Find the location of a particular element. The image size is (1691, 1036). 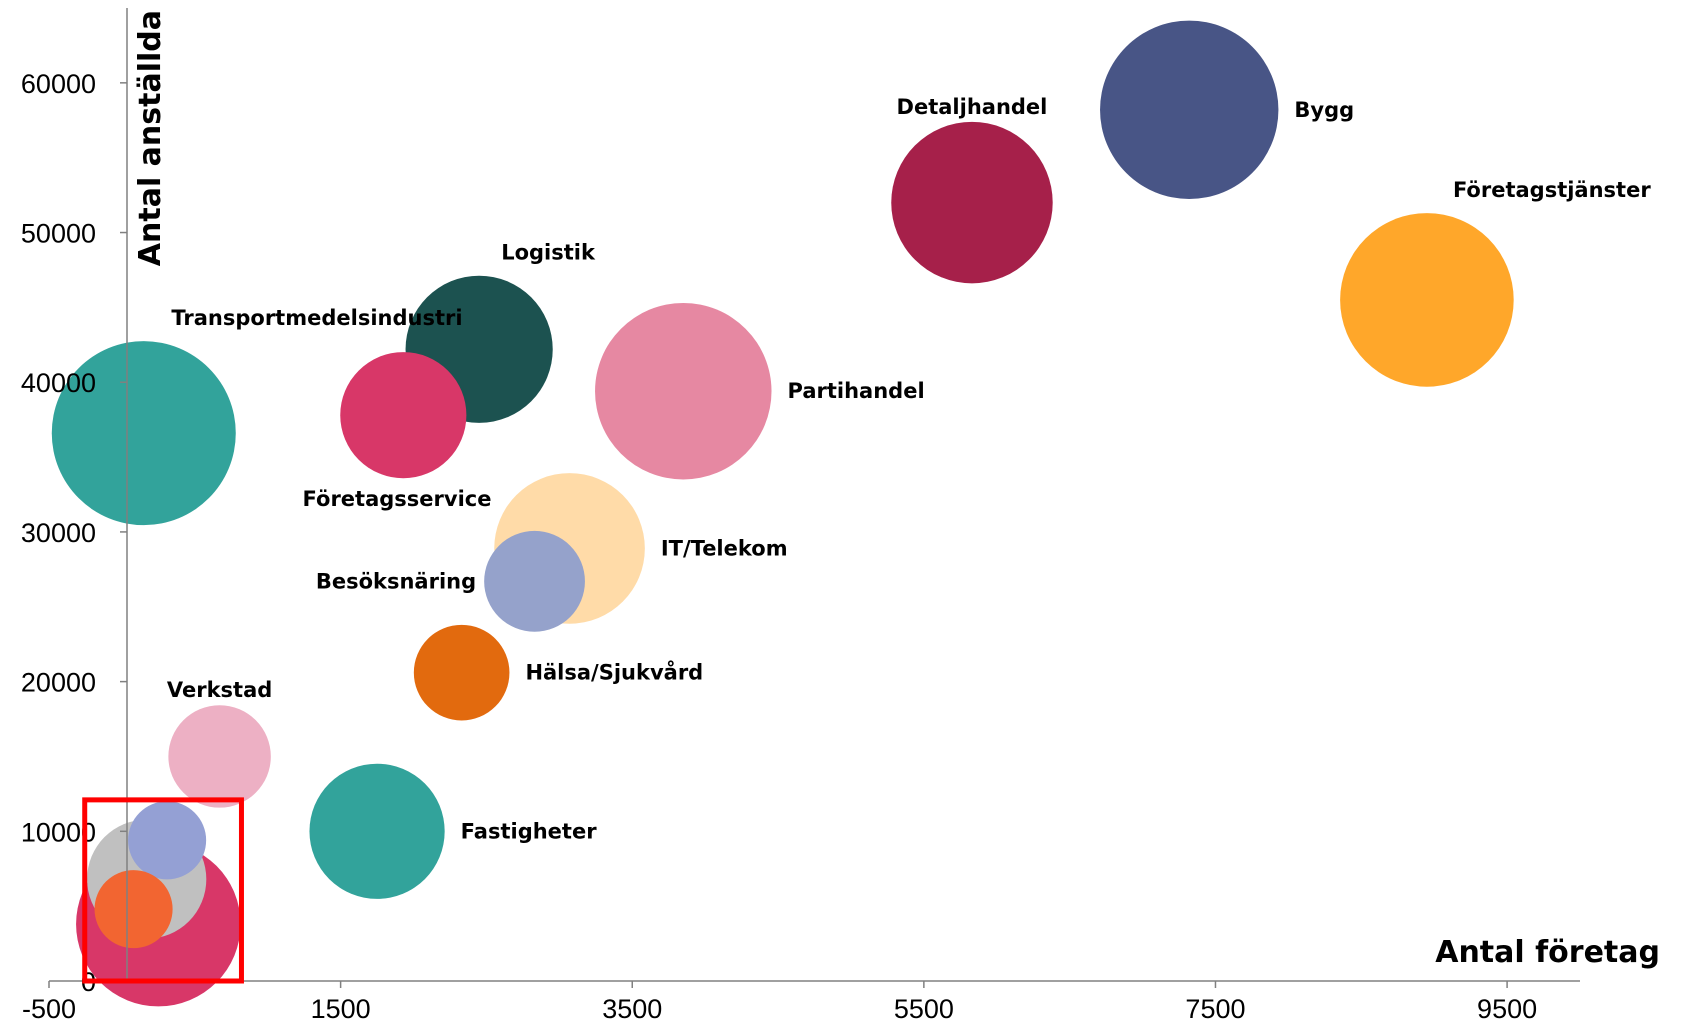

bubble-detaljhandel is located at coordinates (972, 202).